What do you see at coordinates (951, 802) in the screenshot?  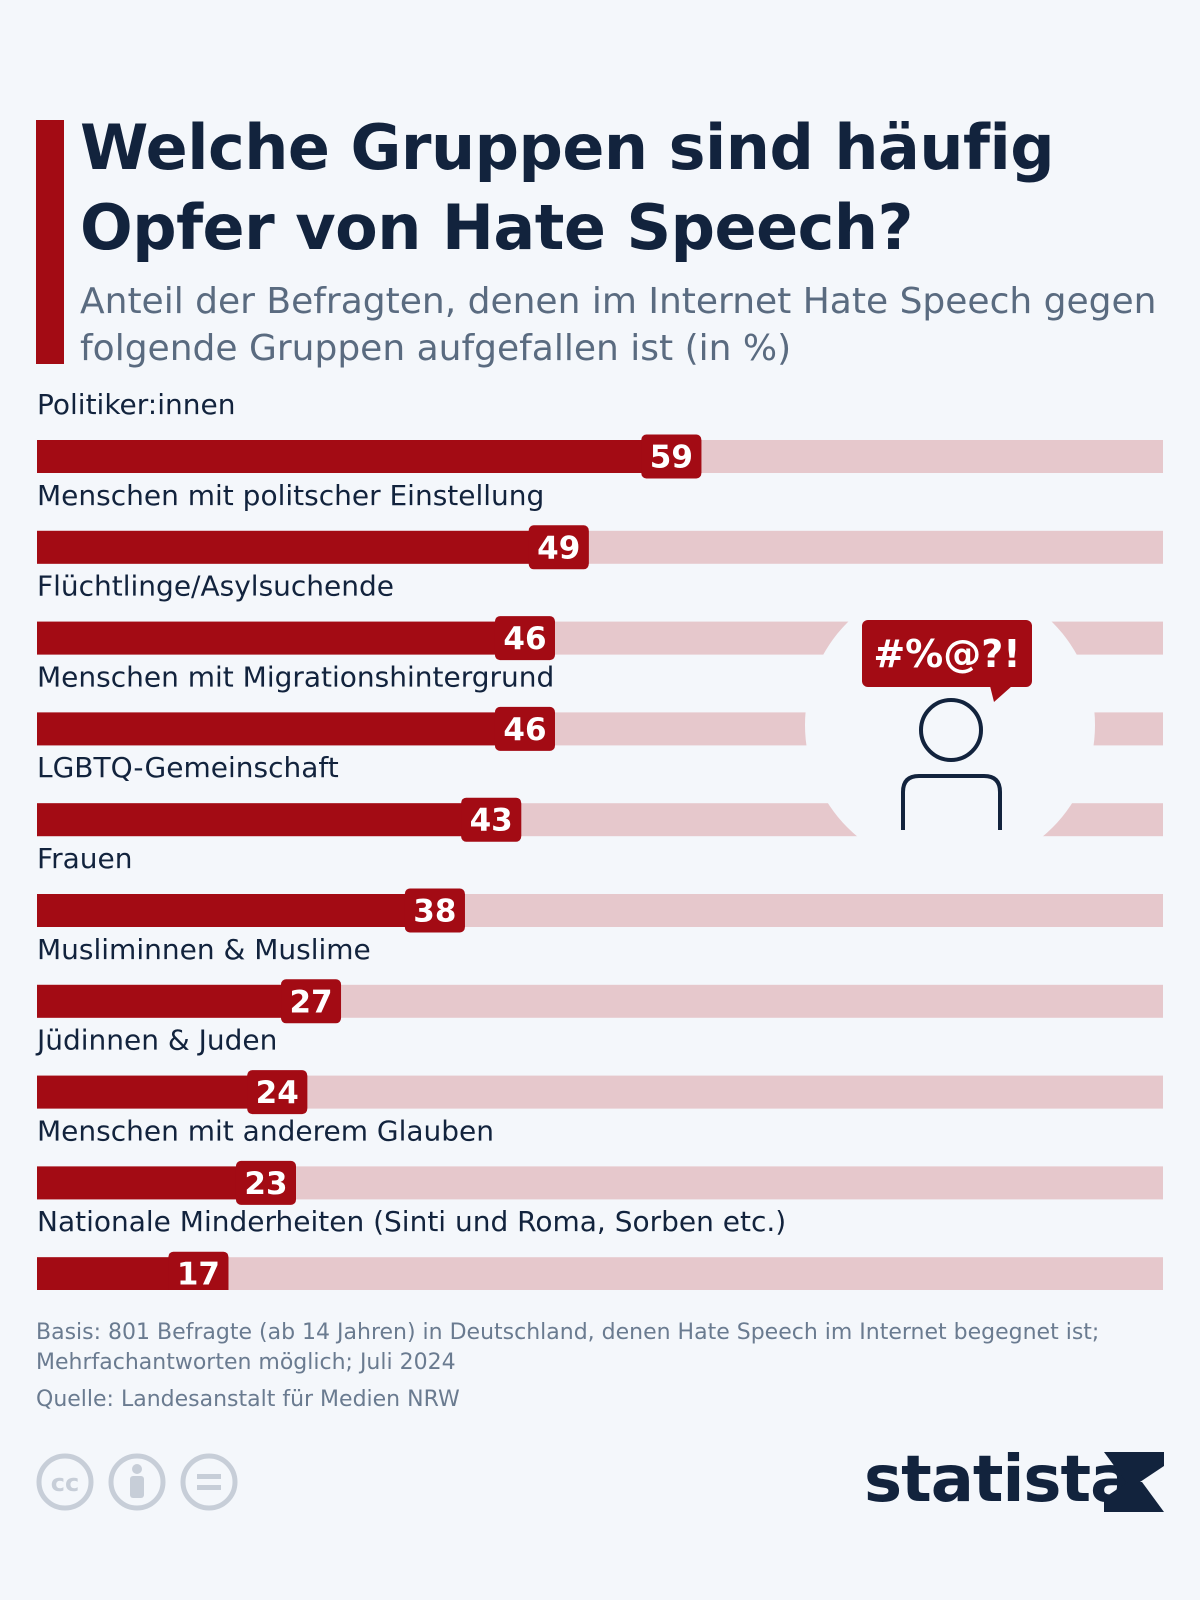 I see `person-body-icon` at bounding box center [951, 802].